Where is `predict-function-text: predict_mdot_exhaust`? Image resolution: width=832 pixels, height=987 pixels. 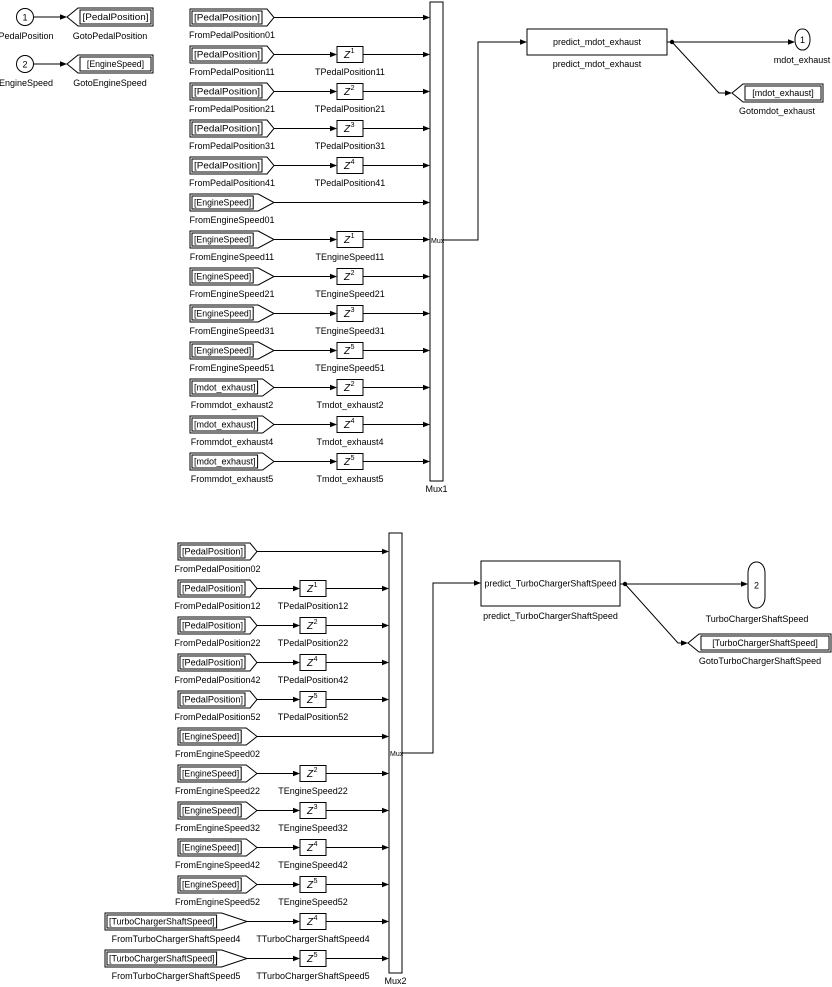 predict-function-text: predict_mdot_exhaust is located at coordinates (597, 42).